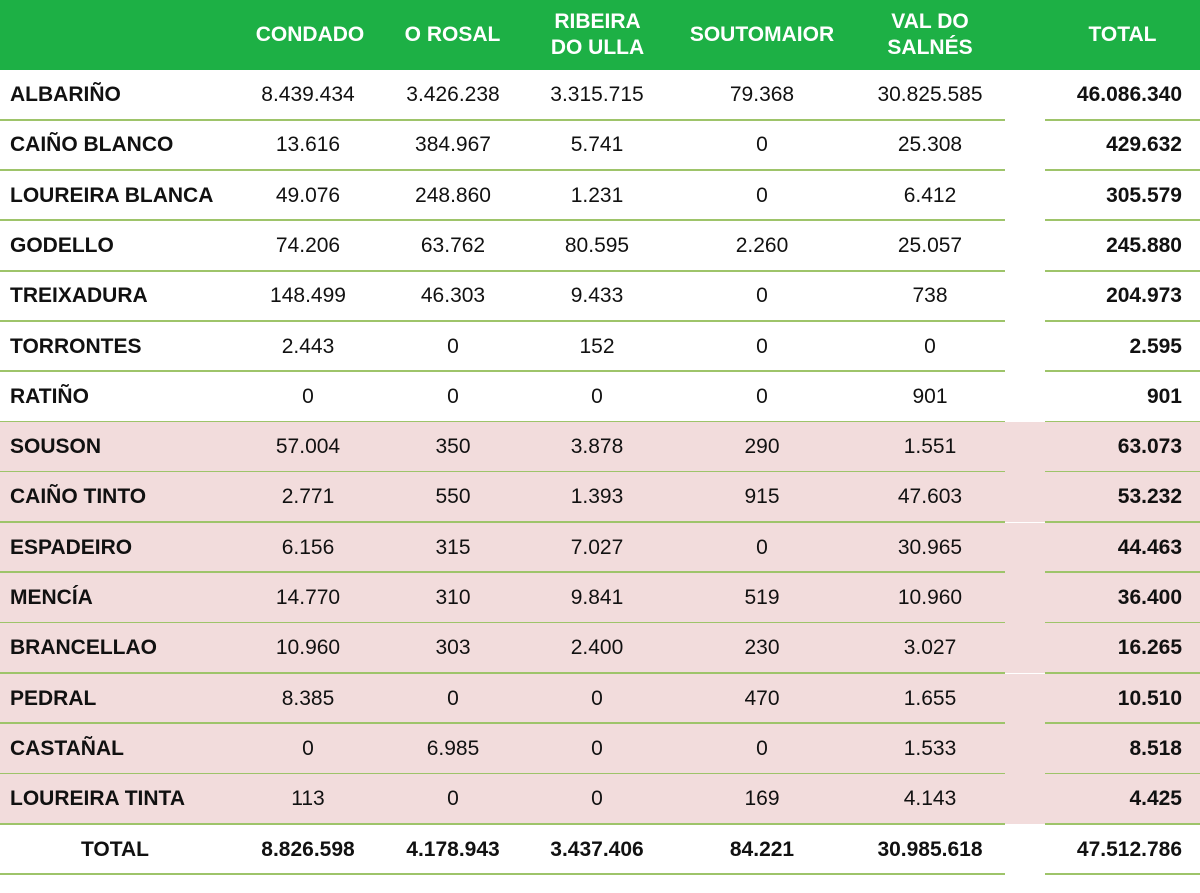 This screenshot has height=893, width=1200. I want to click on row-total-cell: 47.512.786, so click(1129, 849).